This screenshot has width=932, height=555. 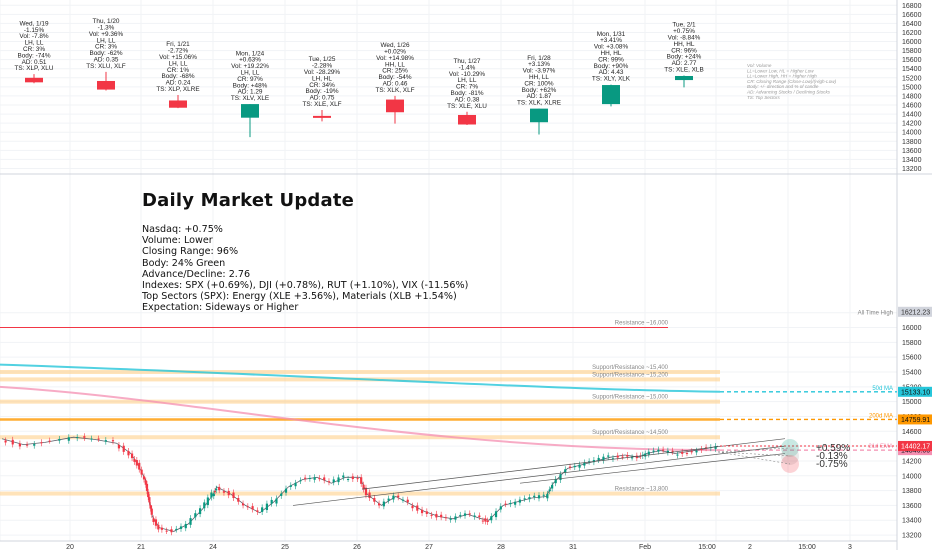 I want to click on y-tick-label-top: 13400, so click(x=912, y=160).